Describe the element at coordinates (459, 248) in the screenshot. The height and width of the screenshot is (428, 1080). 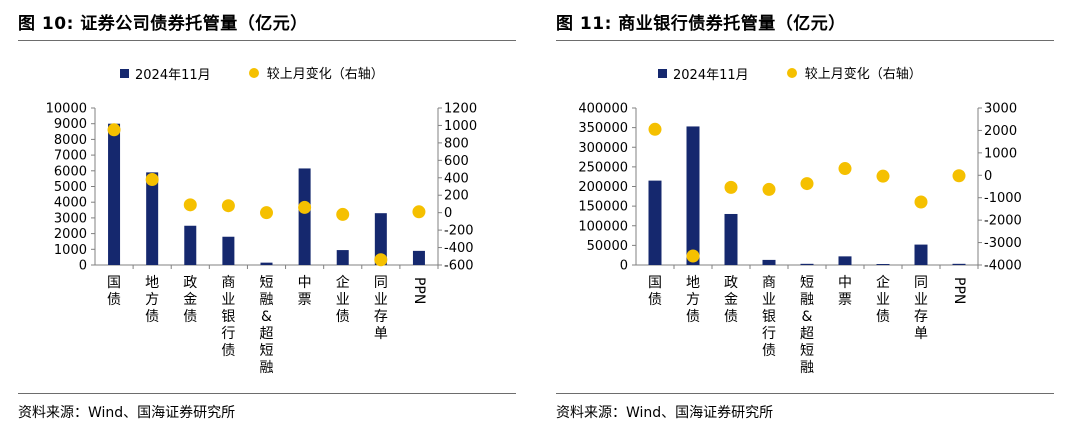
I see `right-tick-label: -400` at that location.